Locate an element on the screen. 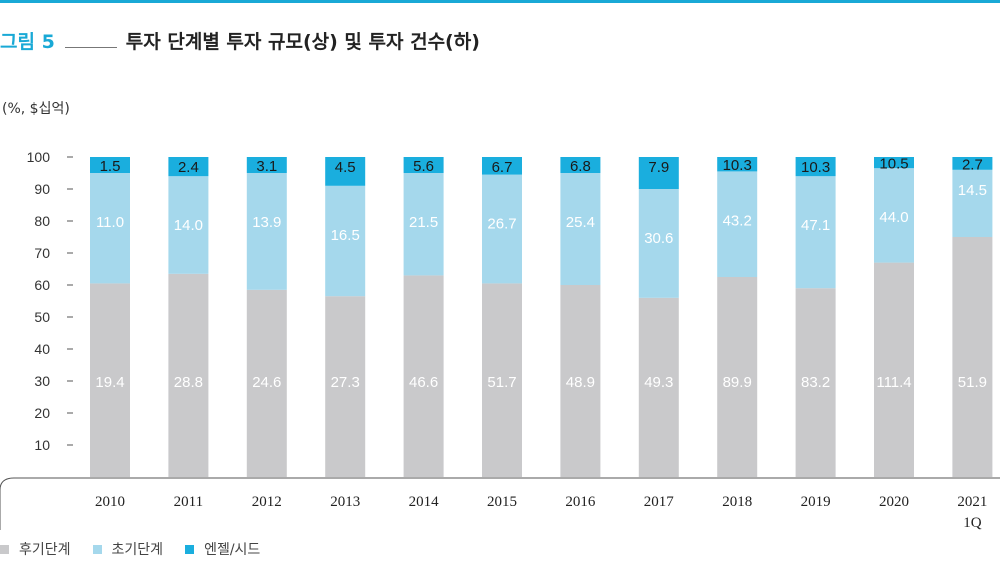 The height and width of the screenshot is (561, 1000). data-label-late: 83.2 is located at coordinates (815, 382).